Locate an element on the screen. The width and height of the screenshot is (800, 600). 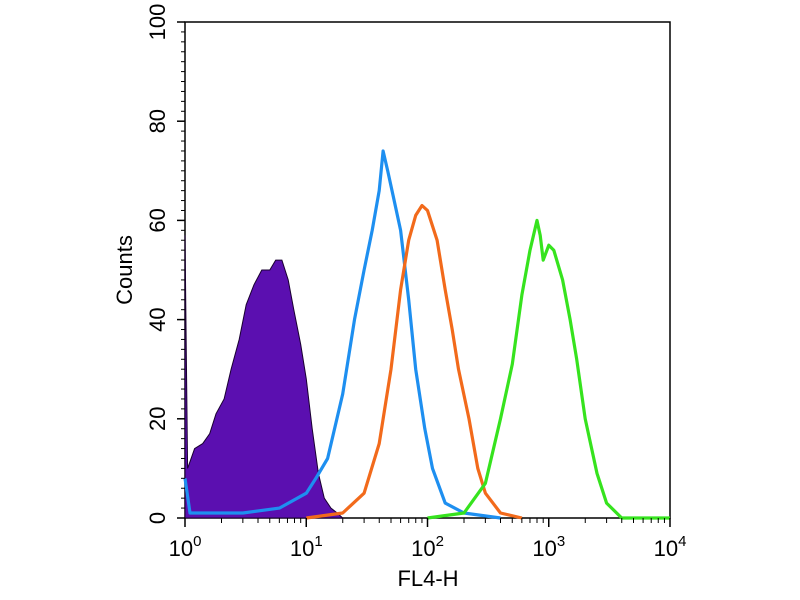
y-axis-title: Counts is located at coordinates (124, 270).